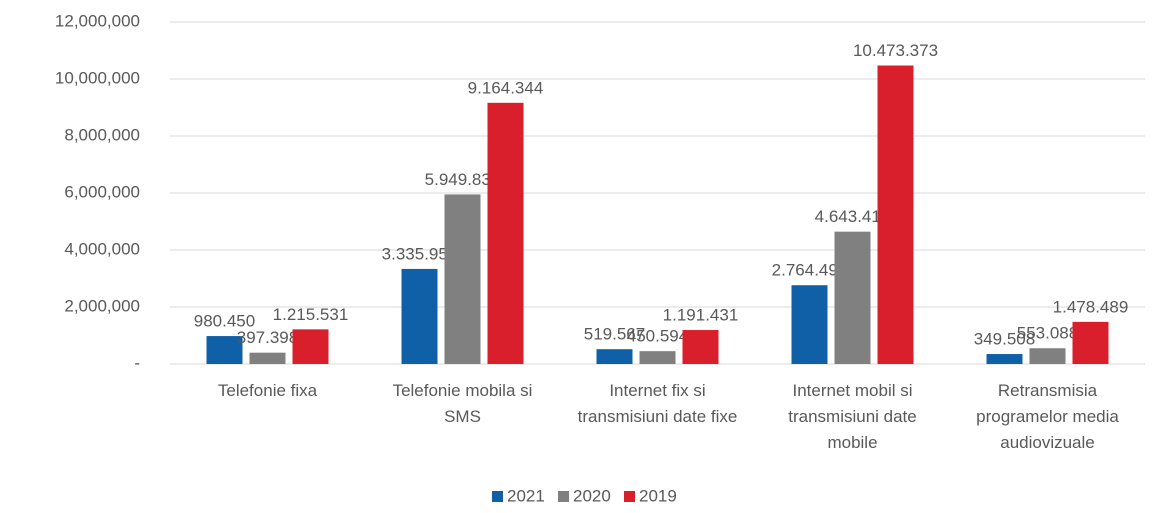  What do you see at coordinates (614, 334) in the screenshot?
I see `data-label: 519.567` at bounding box center [614, 334].